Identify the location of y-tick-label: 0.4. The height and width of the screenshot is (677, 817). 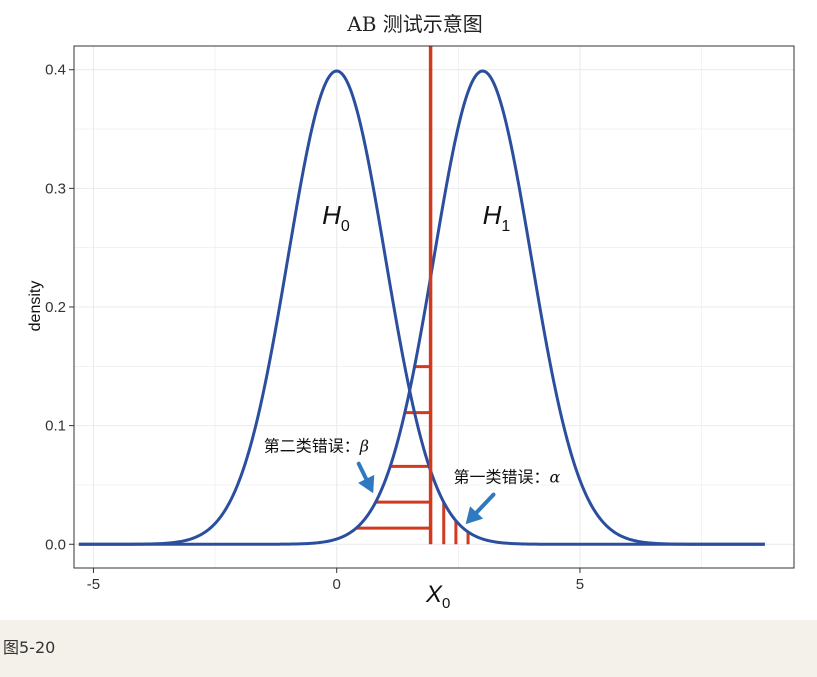
(55, 70).